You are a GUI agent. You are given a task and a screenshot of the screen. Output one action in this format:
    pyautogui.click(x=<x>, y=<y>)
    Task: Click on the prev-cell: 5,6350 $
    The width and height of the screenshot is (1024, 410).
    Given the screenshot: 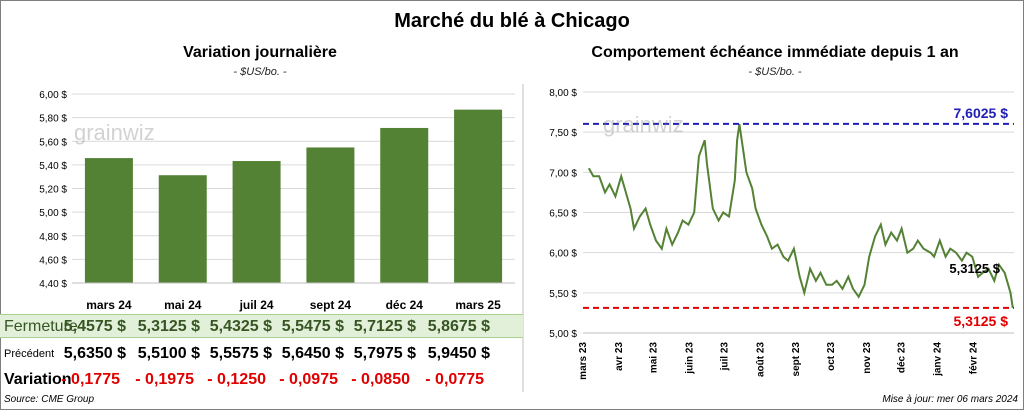 What is the action you would take?
    pyautogui.click(x=94, y=353)
    